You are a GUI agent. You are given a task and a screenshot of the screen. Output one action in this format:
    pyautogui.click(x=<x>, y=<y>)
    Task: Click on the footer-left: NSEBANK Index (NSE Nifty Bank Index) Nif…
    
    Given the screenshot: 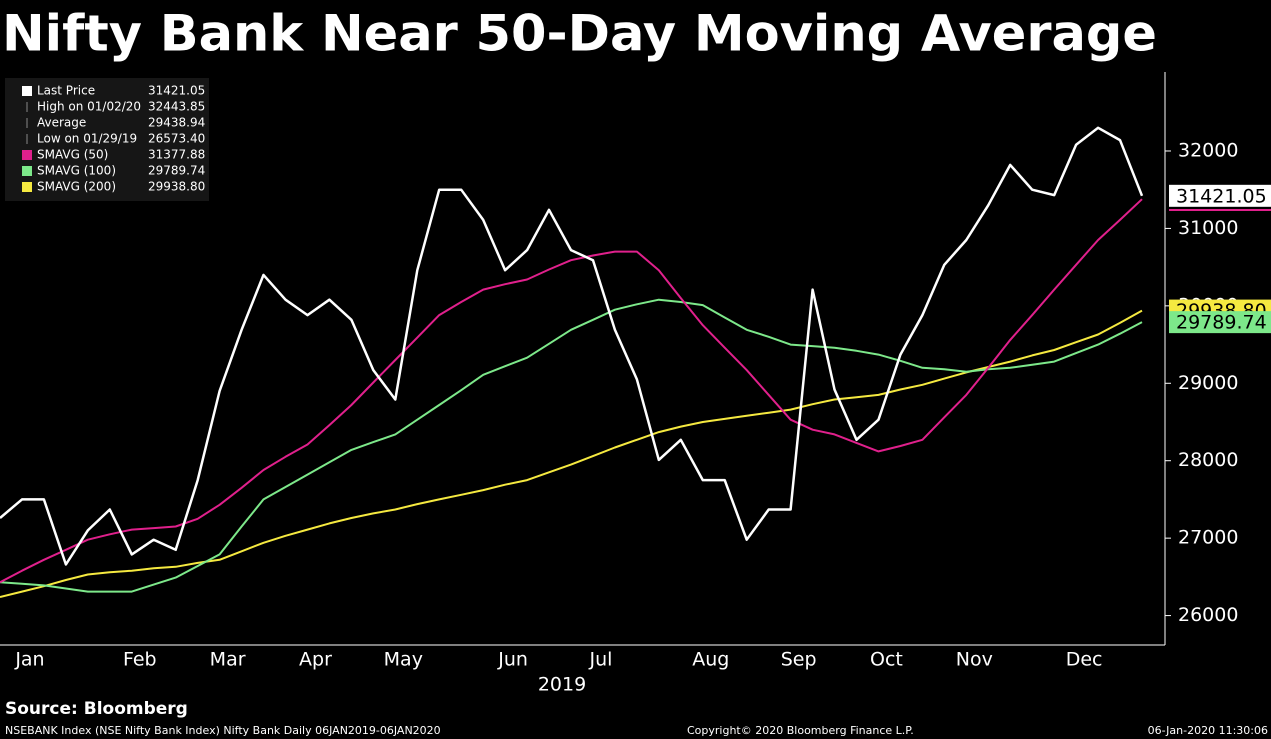 What is the action you would take?
    pyautogui.click(x=223, y=730)
    